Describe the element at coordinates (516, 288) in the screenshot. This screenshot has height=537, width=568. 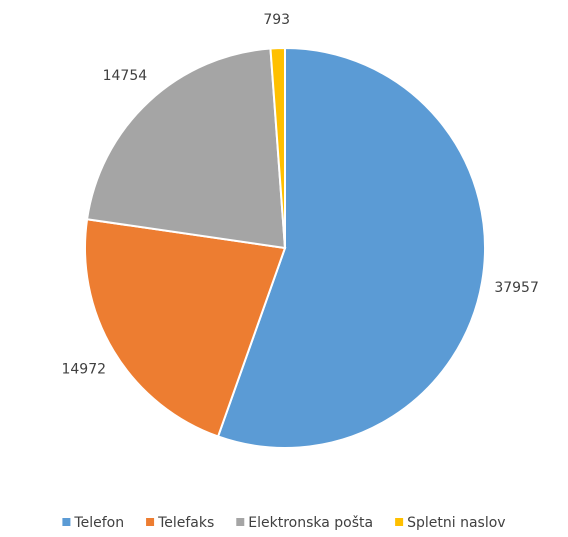
I see `data-label: 37957` at that location.